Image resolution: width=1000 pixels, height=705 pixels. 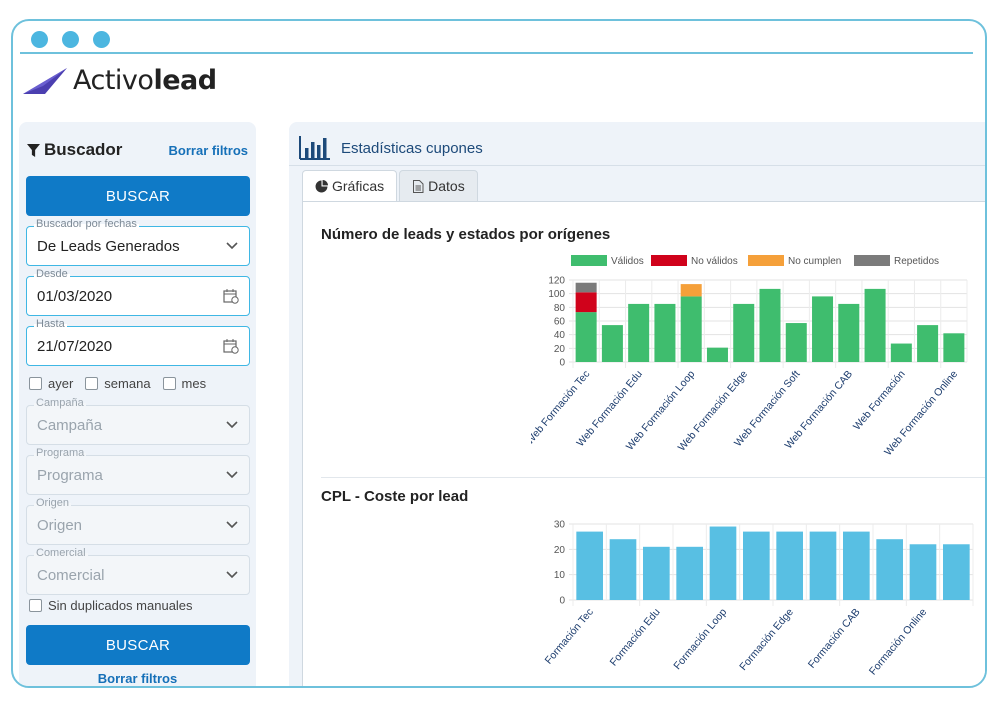 What do you see at coordinates (70, 475) in the screenshot?
I see `program-placeholder: Programa` at bounding box center [70, 475].